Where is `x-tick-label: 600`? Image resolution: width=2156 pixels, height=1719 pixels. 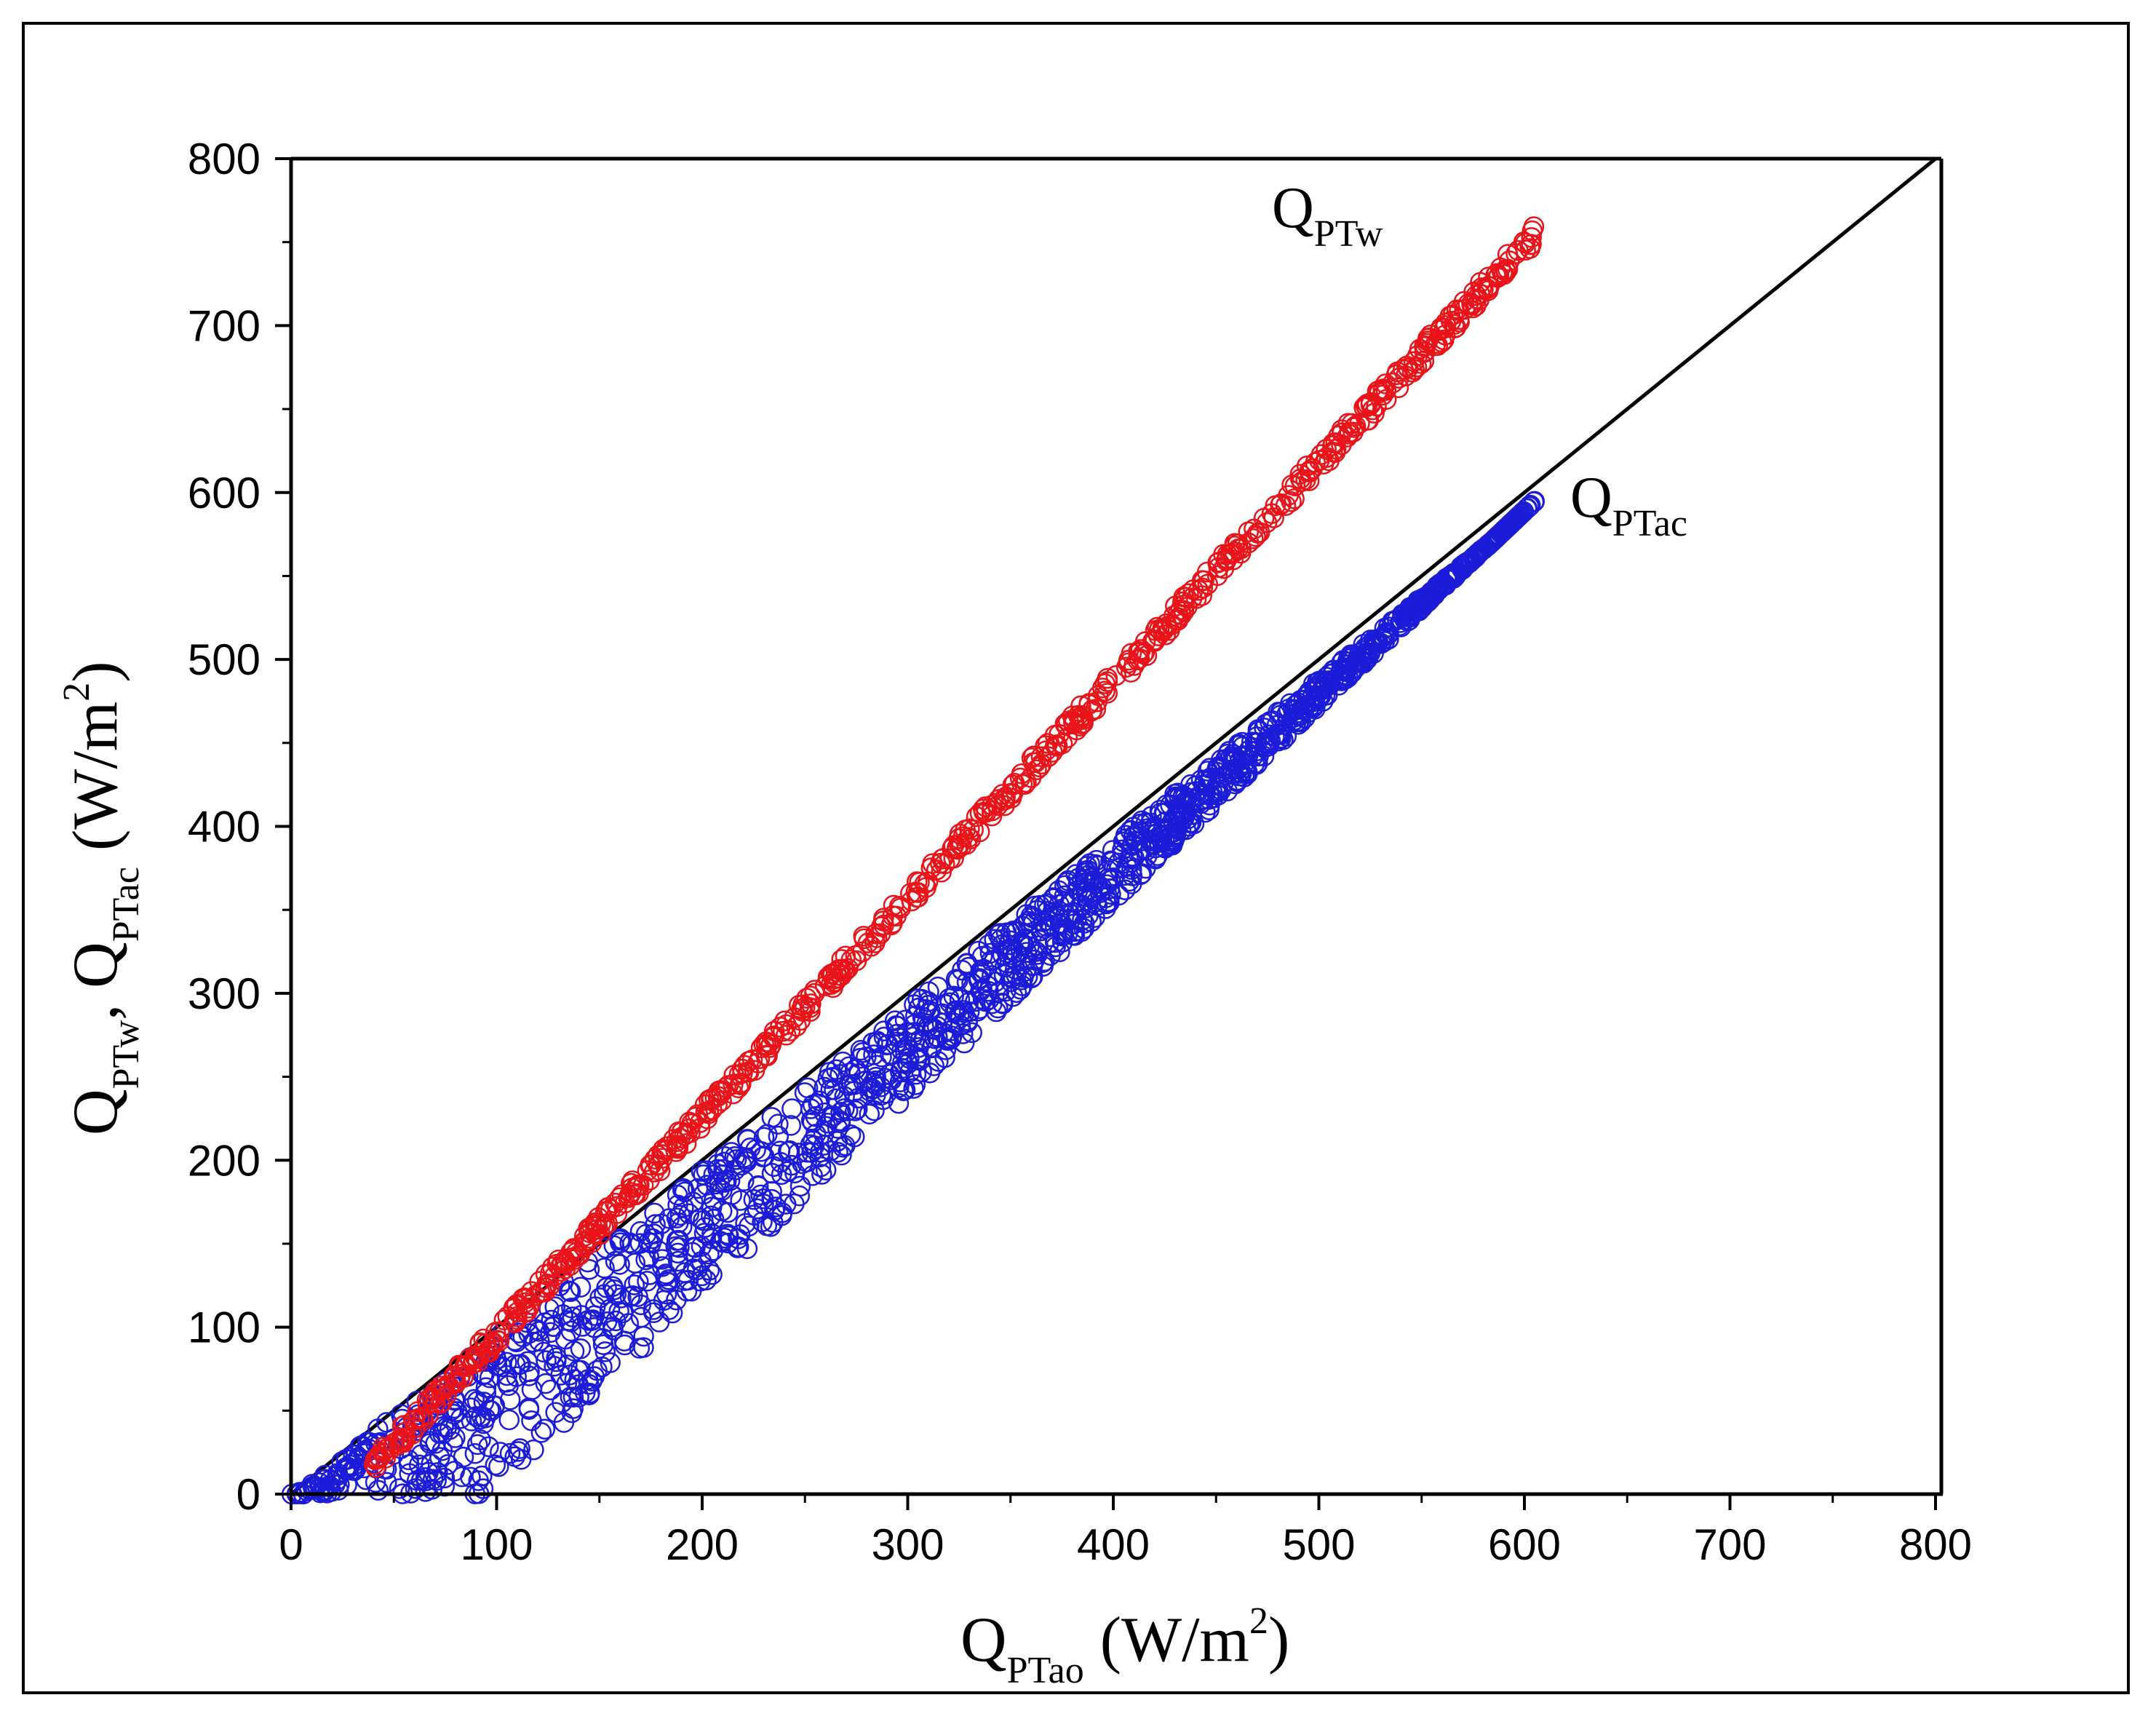 x-tick-label: 600 is located at coordinates (1524, 1544).